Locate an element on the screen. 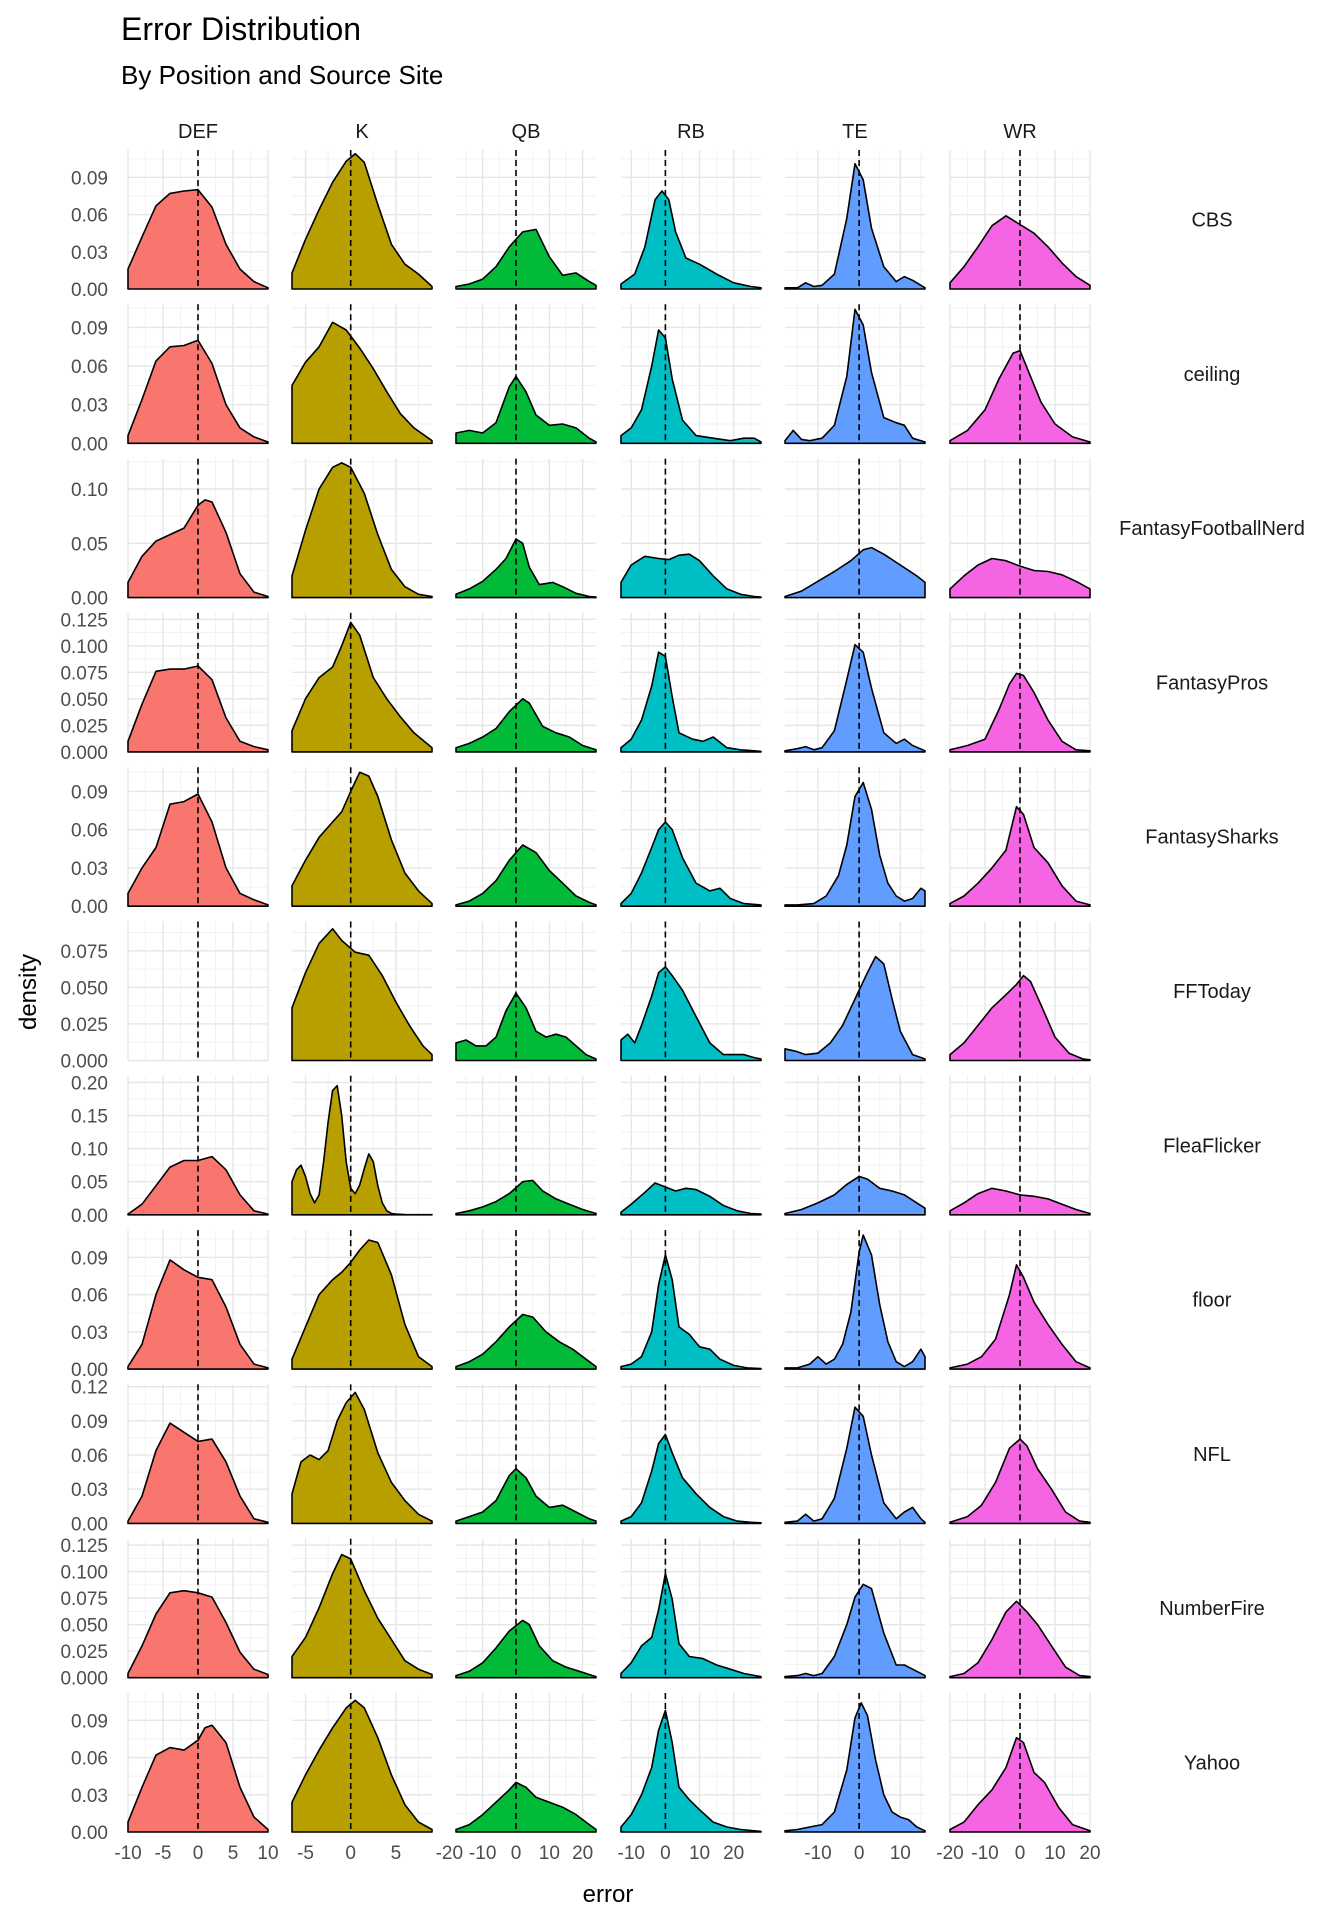  panel-floor-k is located at coordinates (362, 1300).